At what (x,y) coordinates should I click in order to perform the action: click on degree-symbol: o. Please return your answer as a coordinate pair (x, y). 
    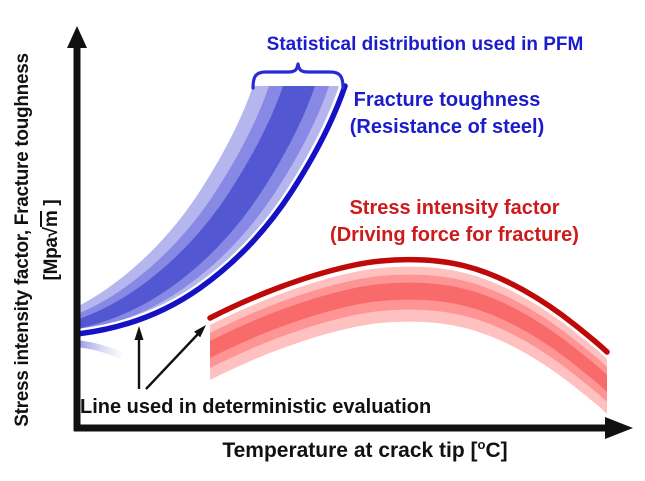
    Looking at the image, I should click on (481, 444).